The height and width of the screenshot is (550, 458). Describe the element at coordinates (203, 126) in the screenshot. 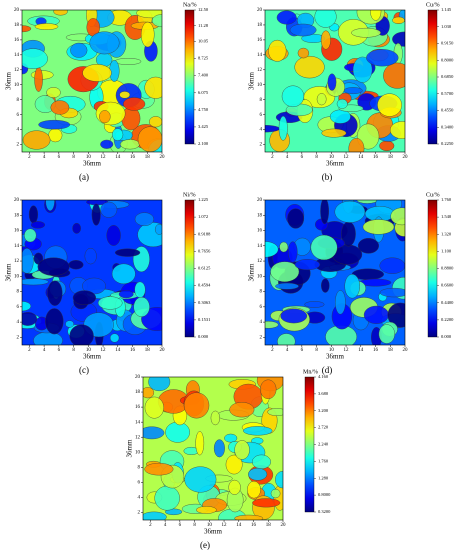

I see `colorbar-tick-label: 3.425` at that location.